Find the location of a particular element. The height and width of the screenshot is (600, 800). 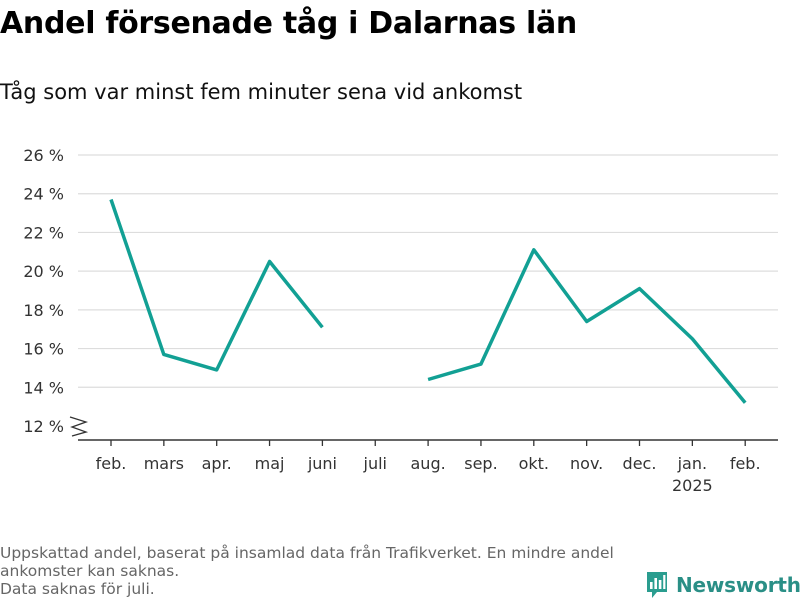

y-tick-label: 26 % is located at coordinates (43, 155).